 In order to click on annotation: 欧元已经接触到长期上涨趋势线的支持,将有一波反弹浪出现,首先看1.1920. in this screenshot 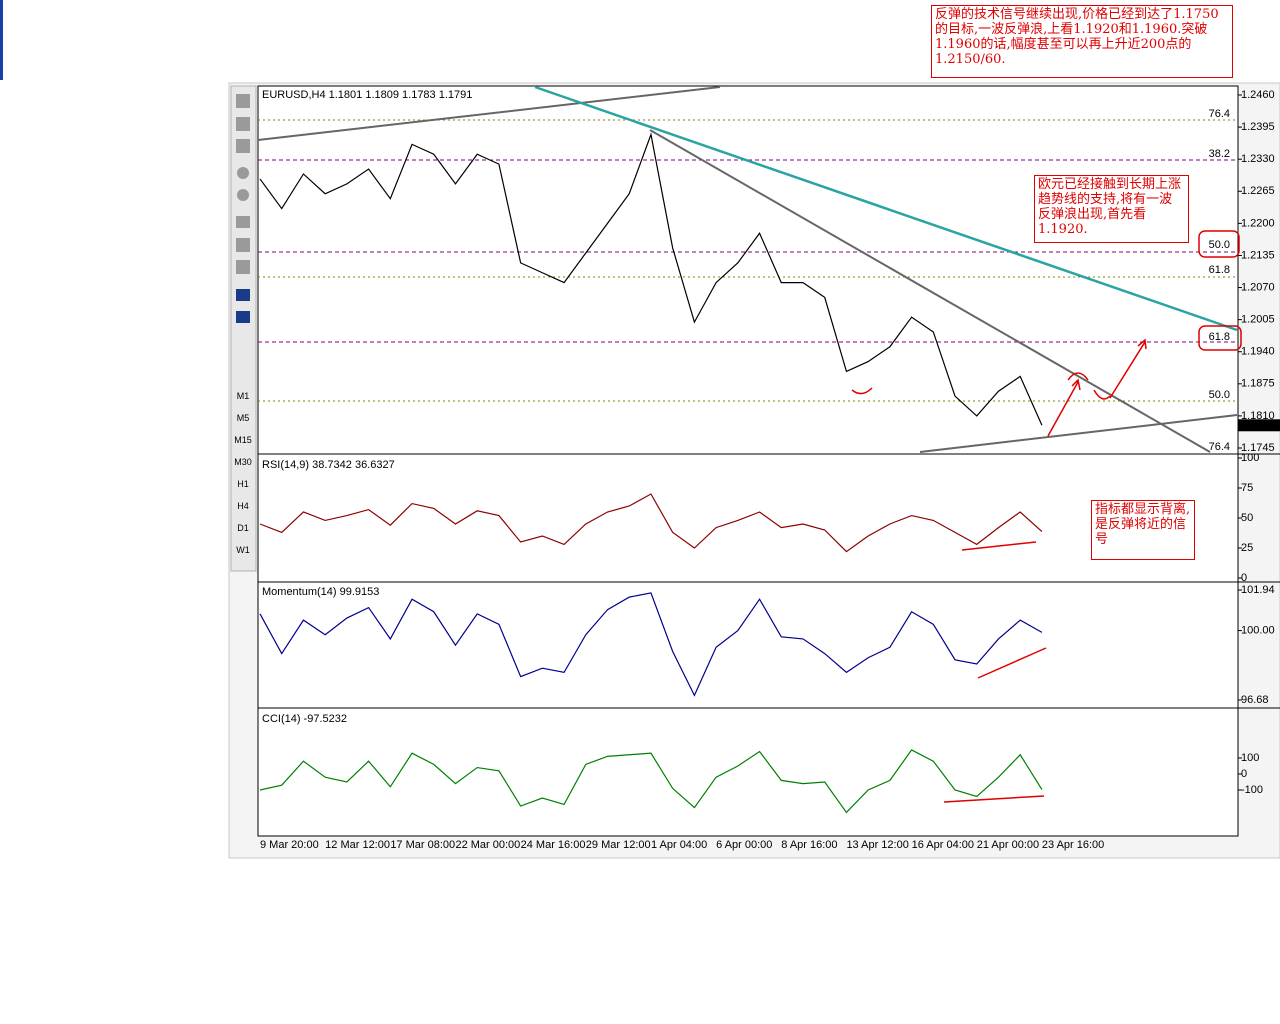, I will do `click(1111, 209)`.